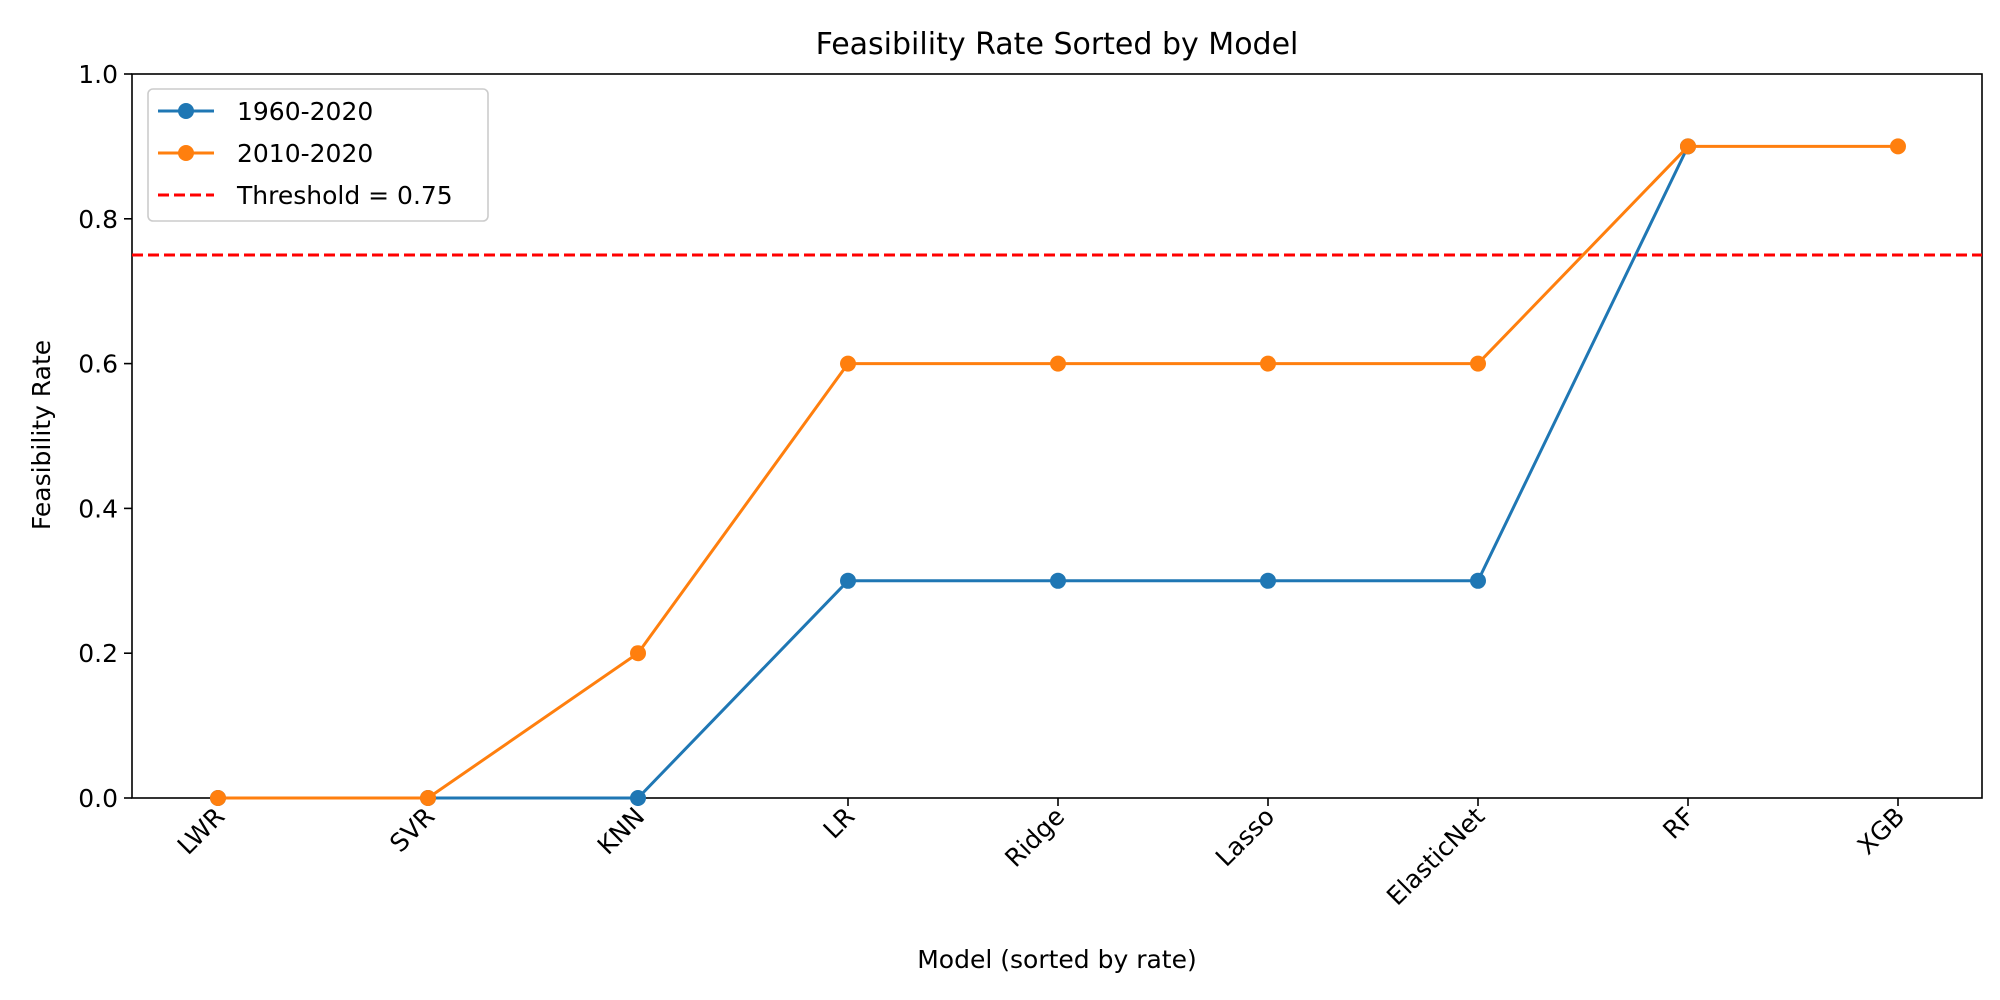 The image size is (2000, 1000). Describe the element at coordinates (1678, 823) in the screenshot. I see `x-tick-label: RF` at that location.